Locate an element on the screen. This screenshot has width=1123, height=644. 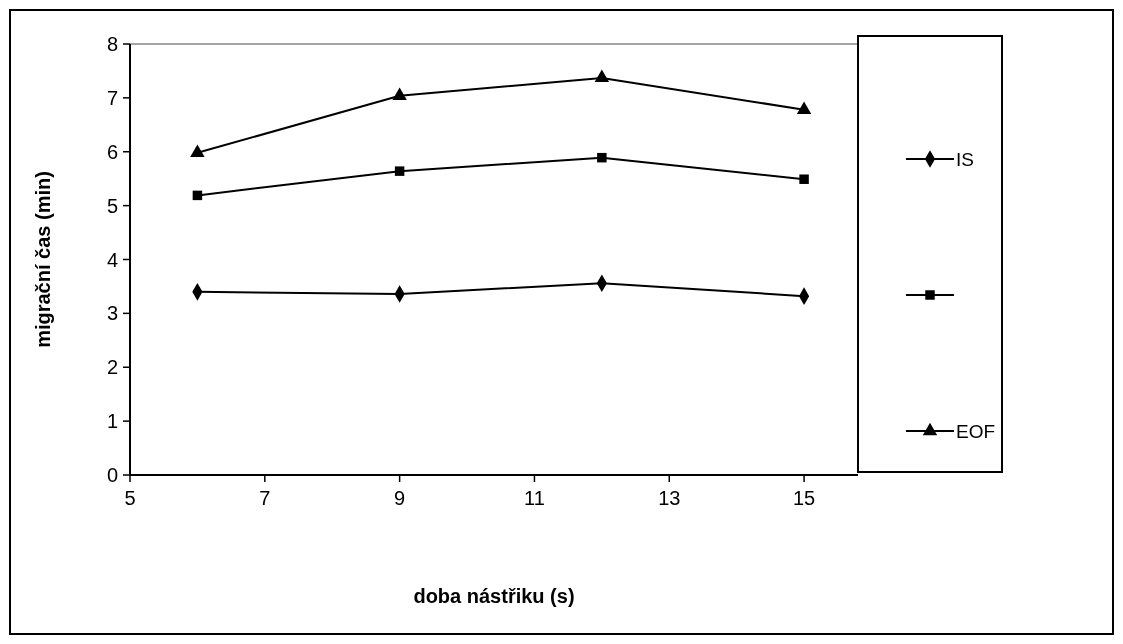
y-tick-label: 8 is located at coordinates (112, 44).